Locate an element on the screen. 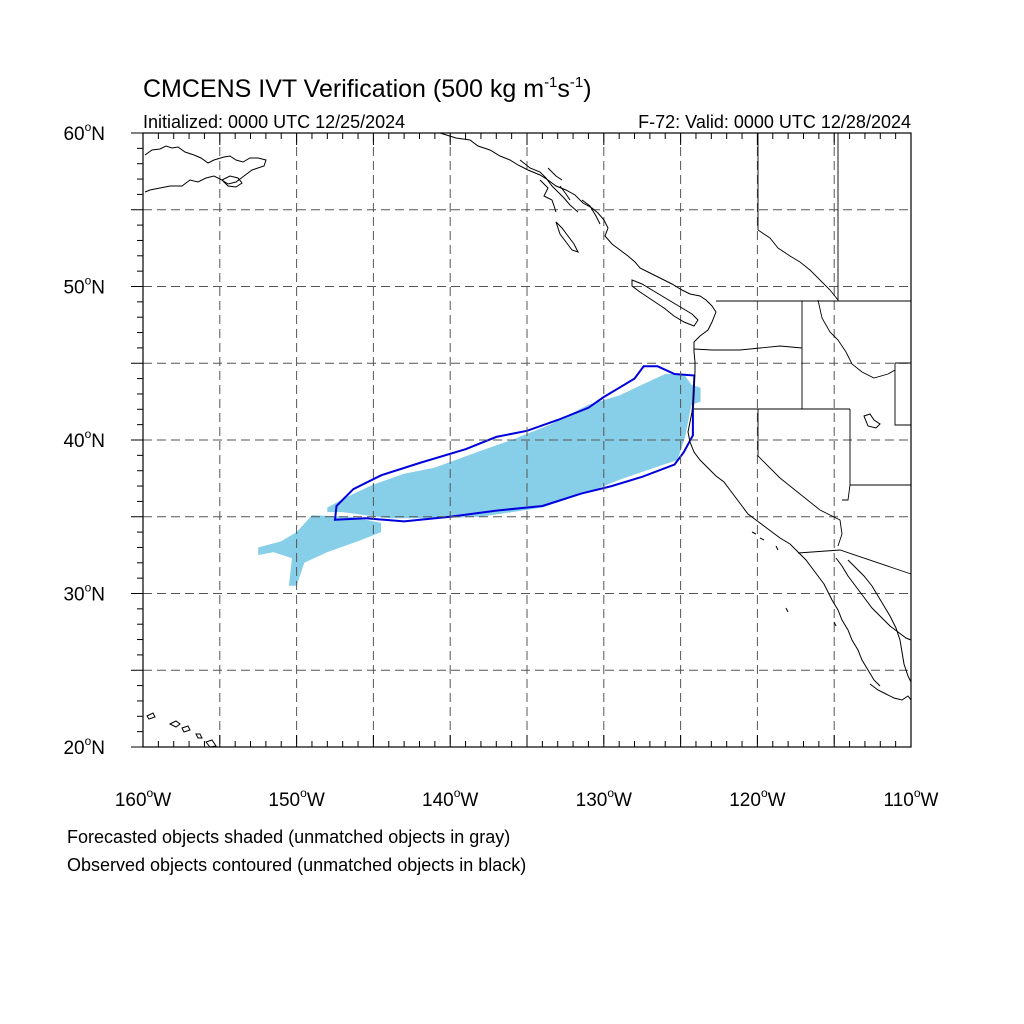  us-state-borders is located at coordinates (802, 438).